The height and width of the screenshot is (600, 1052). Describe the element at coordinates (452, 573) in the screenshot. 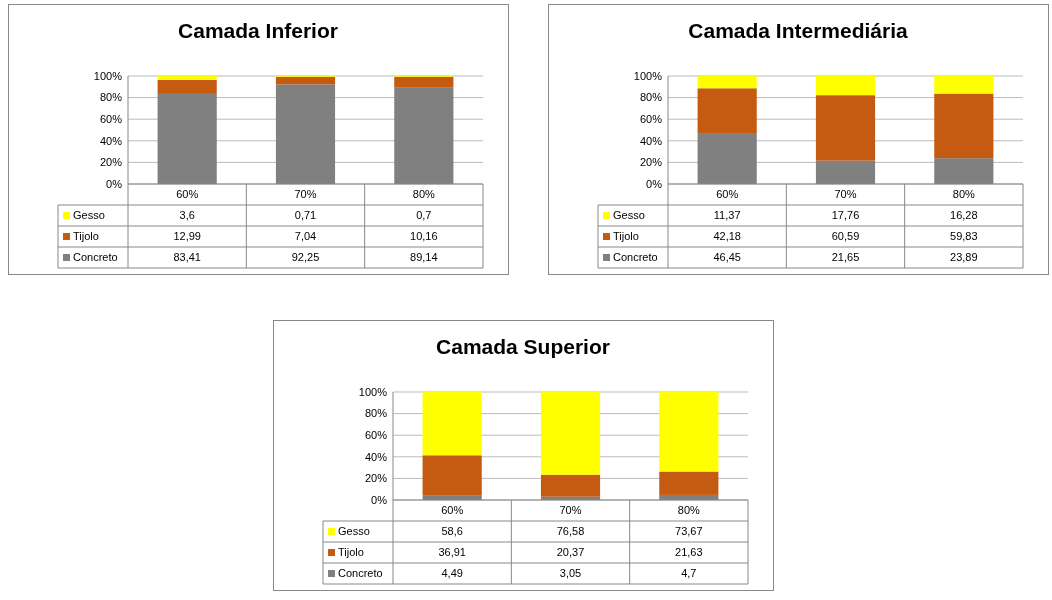

I see `data-label: 4,49` at that location.